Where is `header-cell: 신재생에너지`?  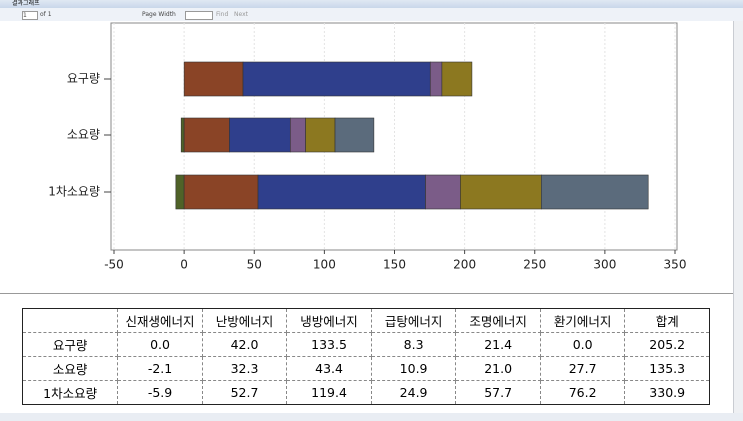
header-cell: 신재생에너지 is located at coordinates (160, 320).